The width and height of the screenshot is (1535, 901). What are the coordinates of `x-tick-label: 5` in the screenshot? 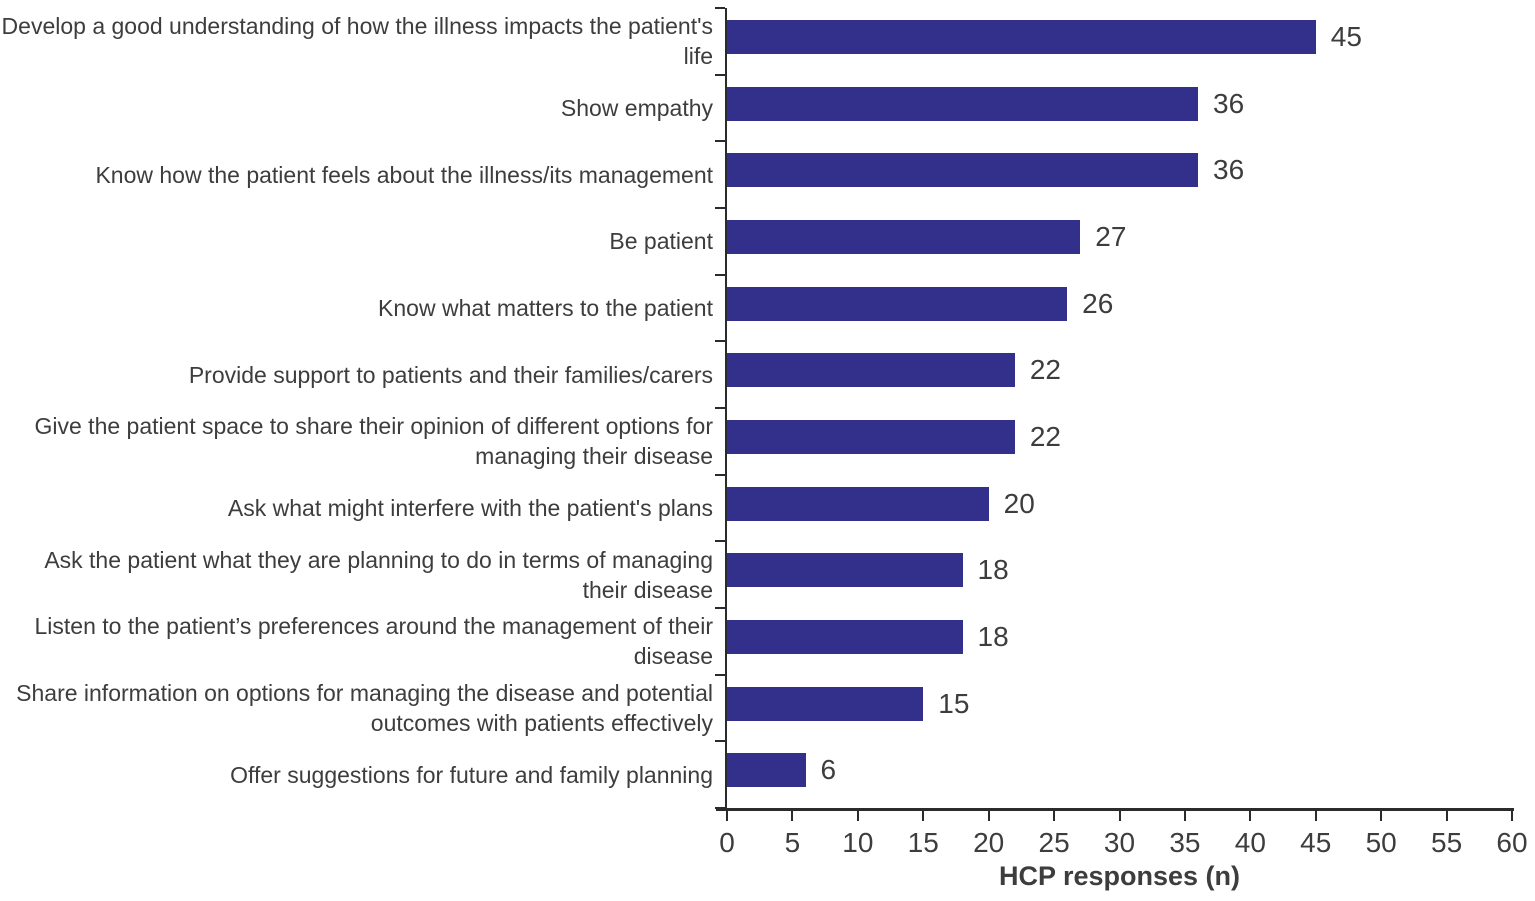 It's located at (792, 842).